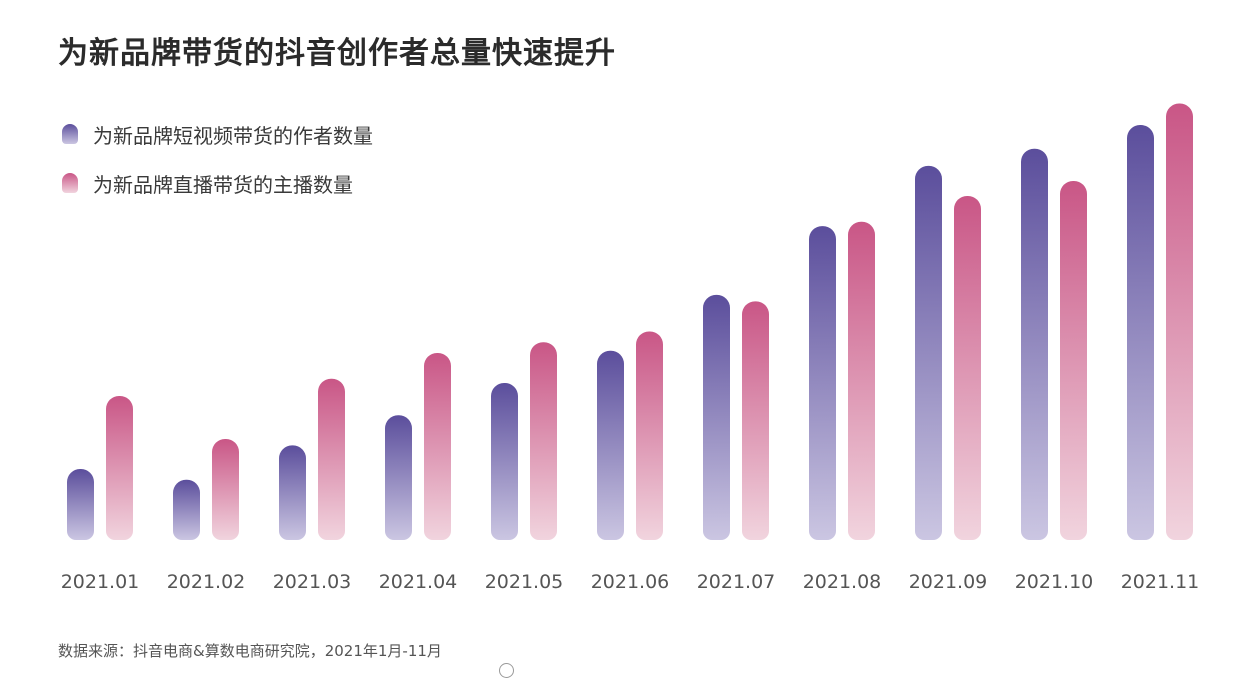 The image size is (1256, 686). I want to click on x-tick-label: 2021.11, so click(1160, 582).